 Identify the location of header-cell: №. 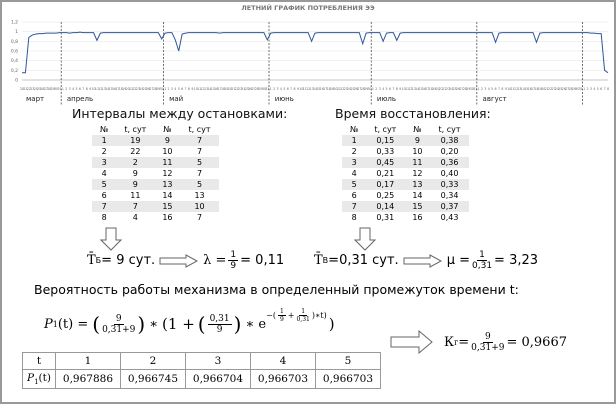
(417, 129).